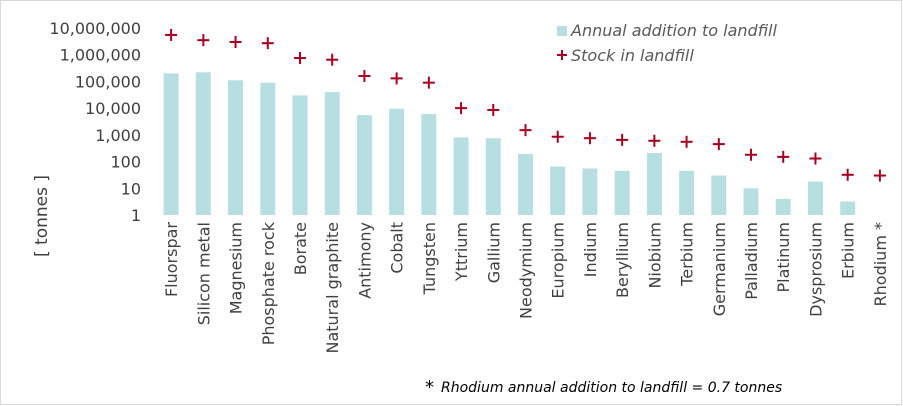 The height and width of the screenshot is (406, 903). I want to click on legend-swatch-annual-addition, so click(562, 31).